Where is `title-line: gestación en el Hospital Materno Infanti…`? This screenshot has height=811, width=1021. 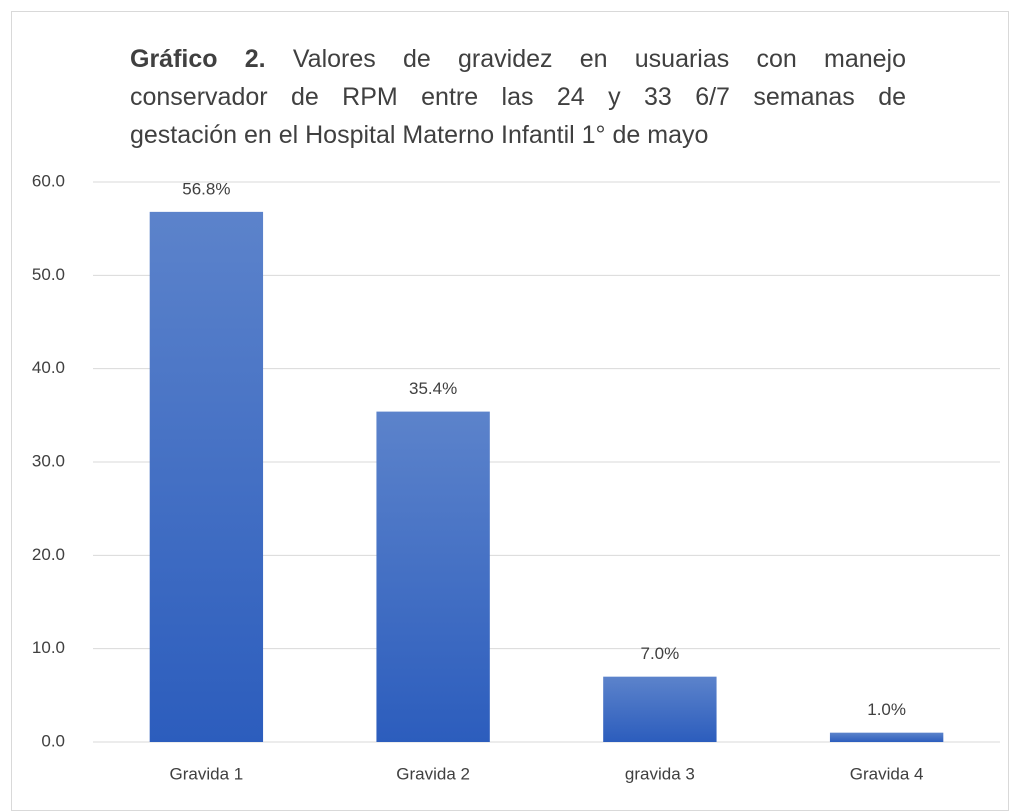 title-line: gestación en el Hospital Materno Infanti… is located at coordinates (419, 135).